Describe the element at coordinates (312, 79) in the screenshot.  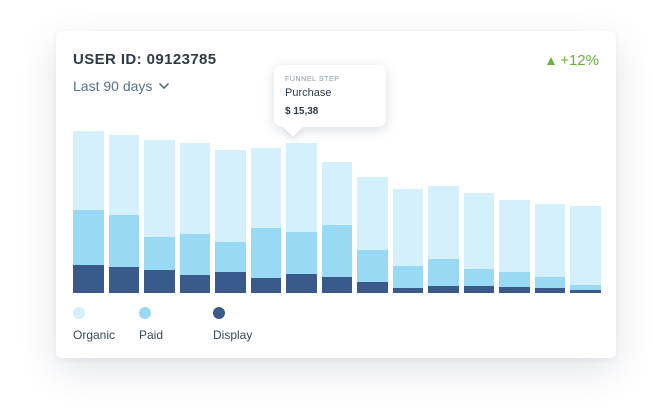
I see `tooltip-label: FUNNEL STEP` at that location.